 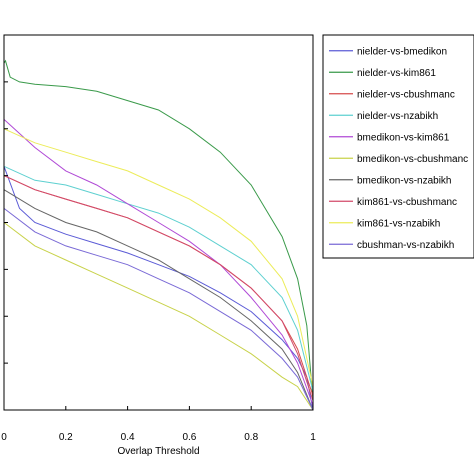 What do you see at coordinates (405, 245) in the screenshot?
I see `legend-label: cbushman-vs-nzabikh` at bounding box center [405, 245].